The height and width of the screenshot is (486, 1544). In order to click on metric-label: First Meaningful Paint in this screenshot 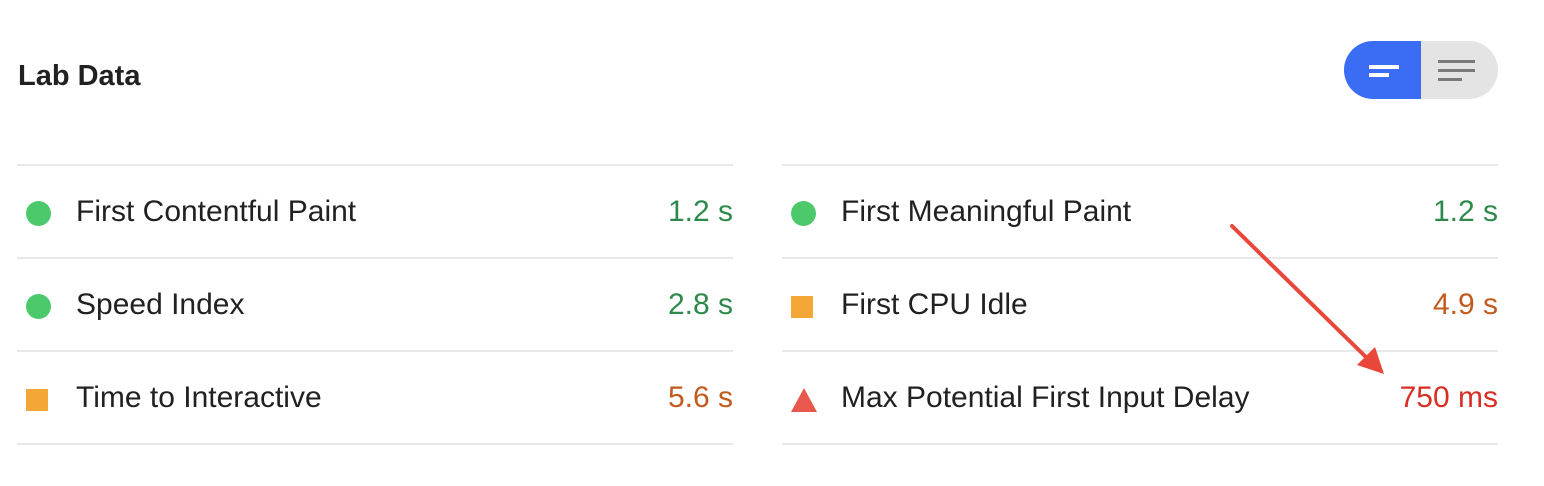, I will do `click(986, 211)`.